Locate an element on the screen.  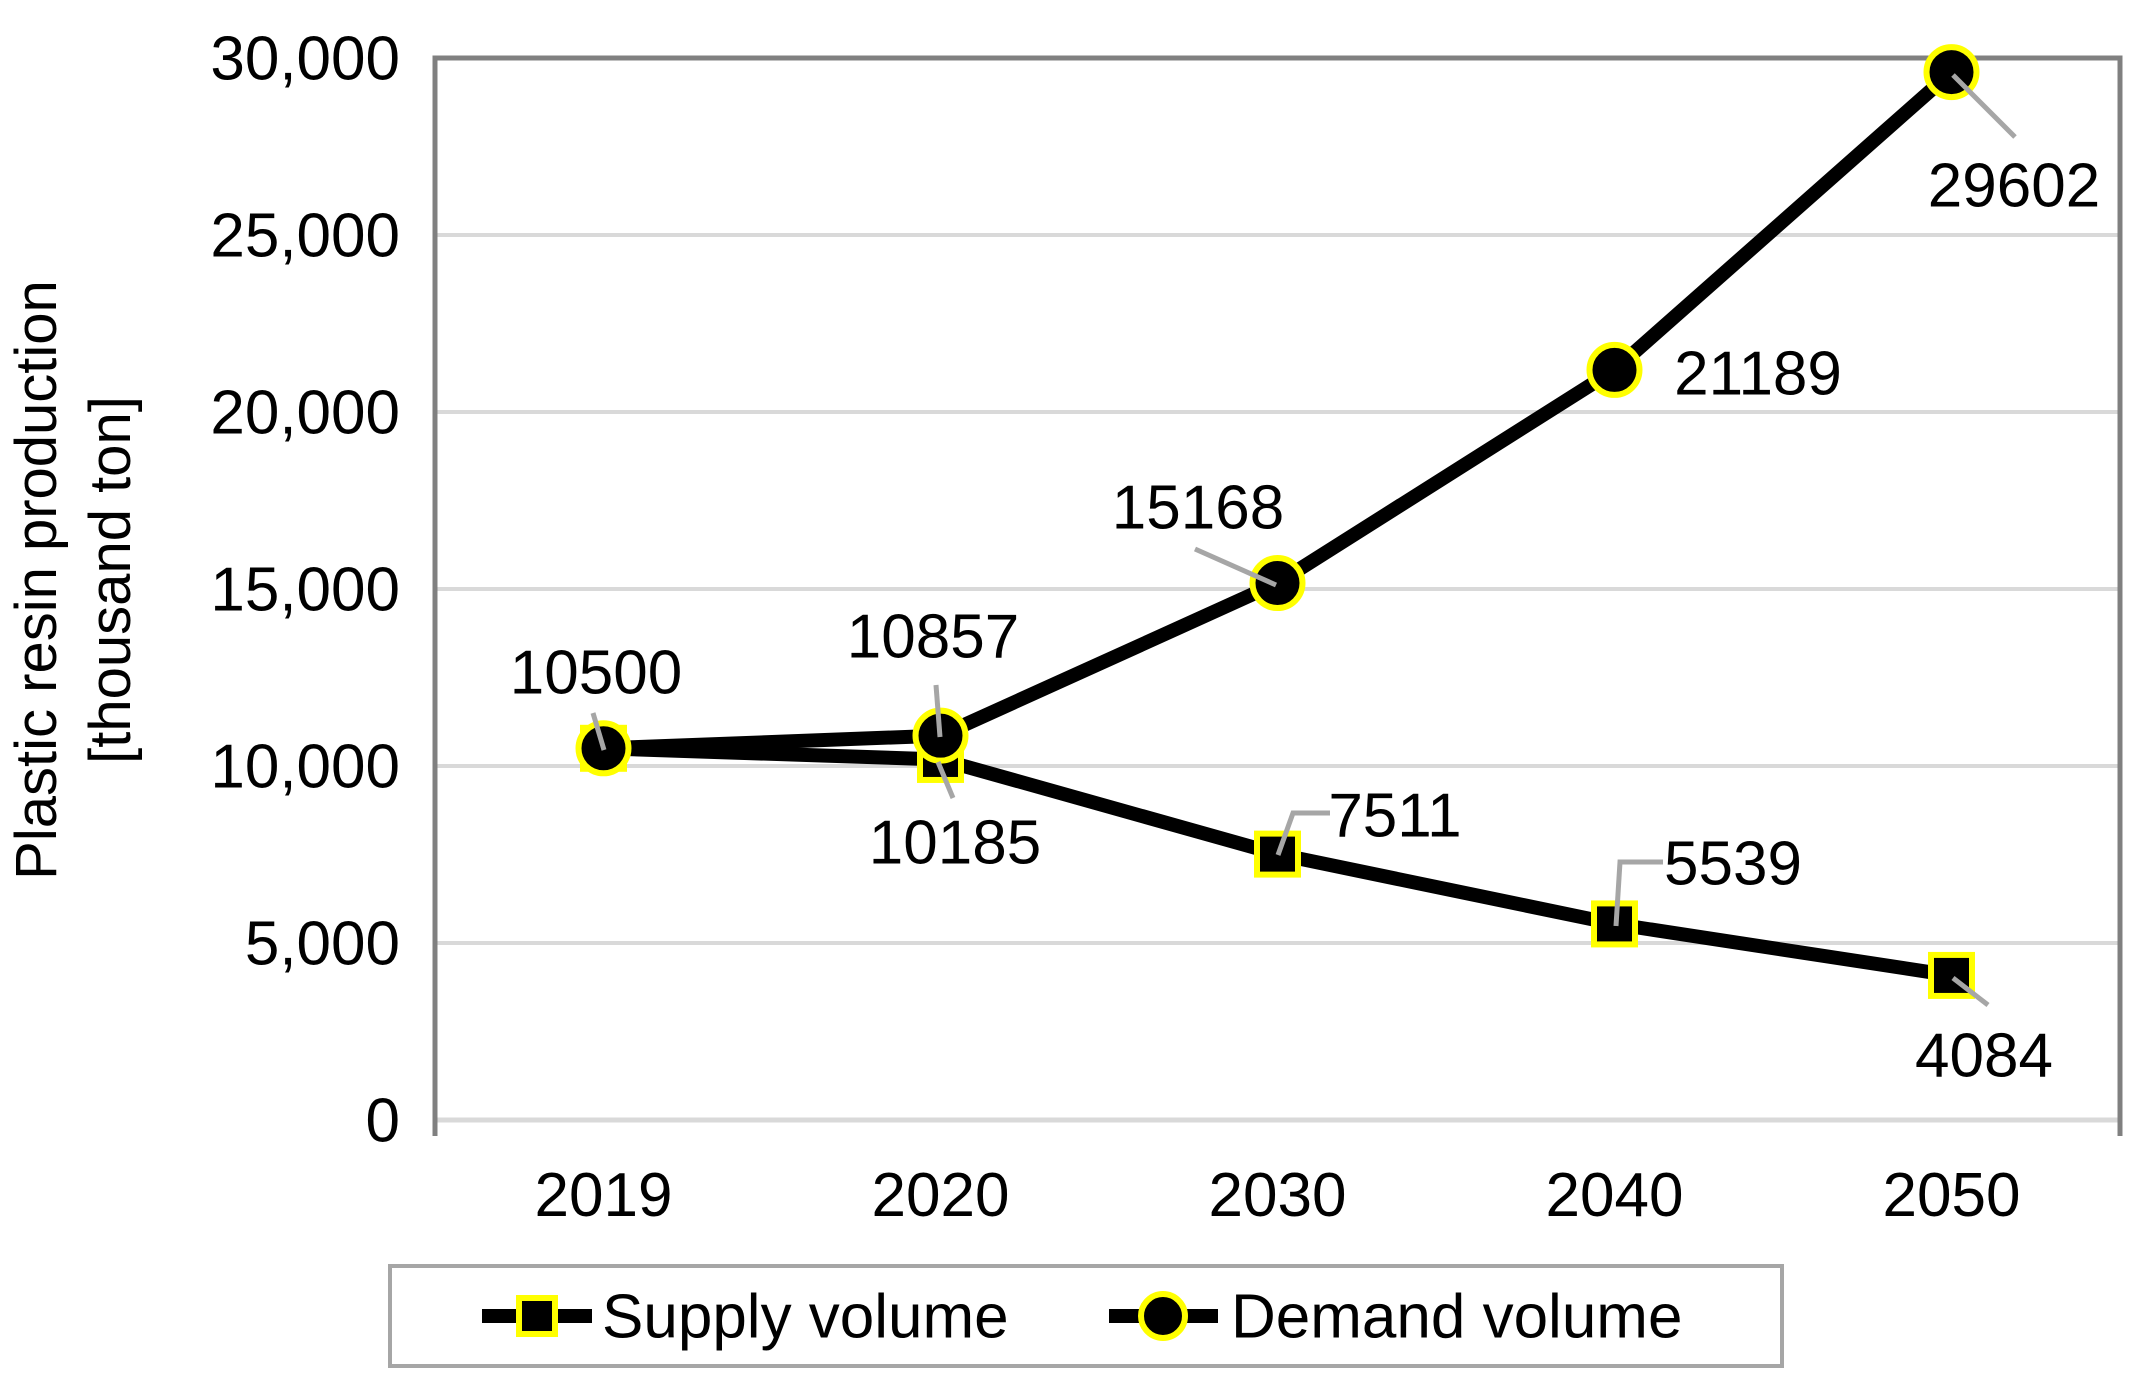
x-tick-label: 2050 is located at coordinates (1952, 1195).